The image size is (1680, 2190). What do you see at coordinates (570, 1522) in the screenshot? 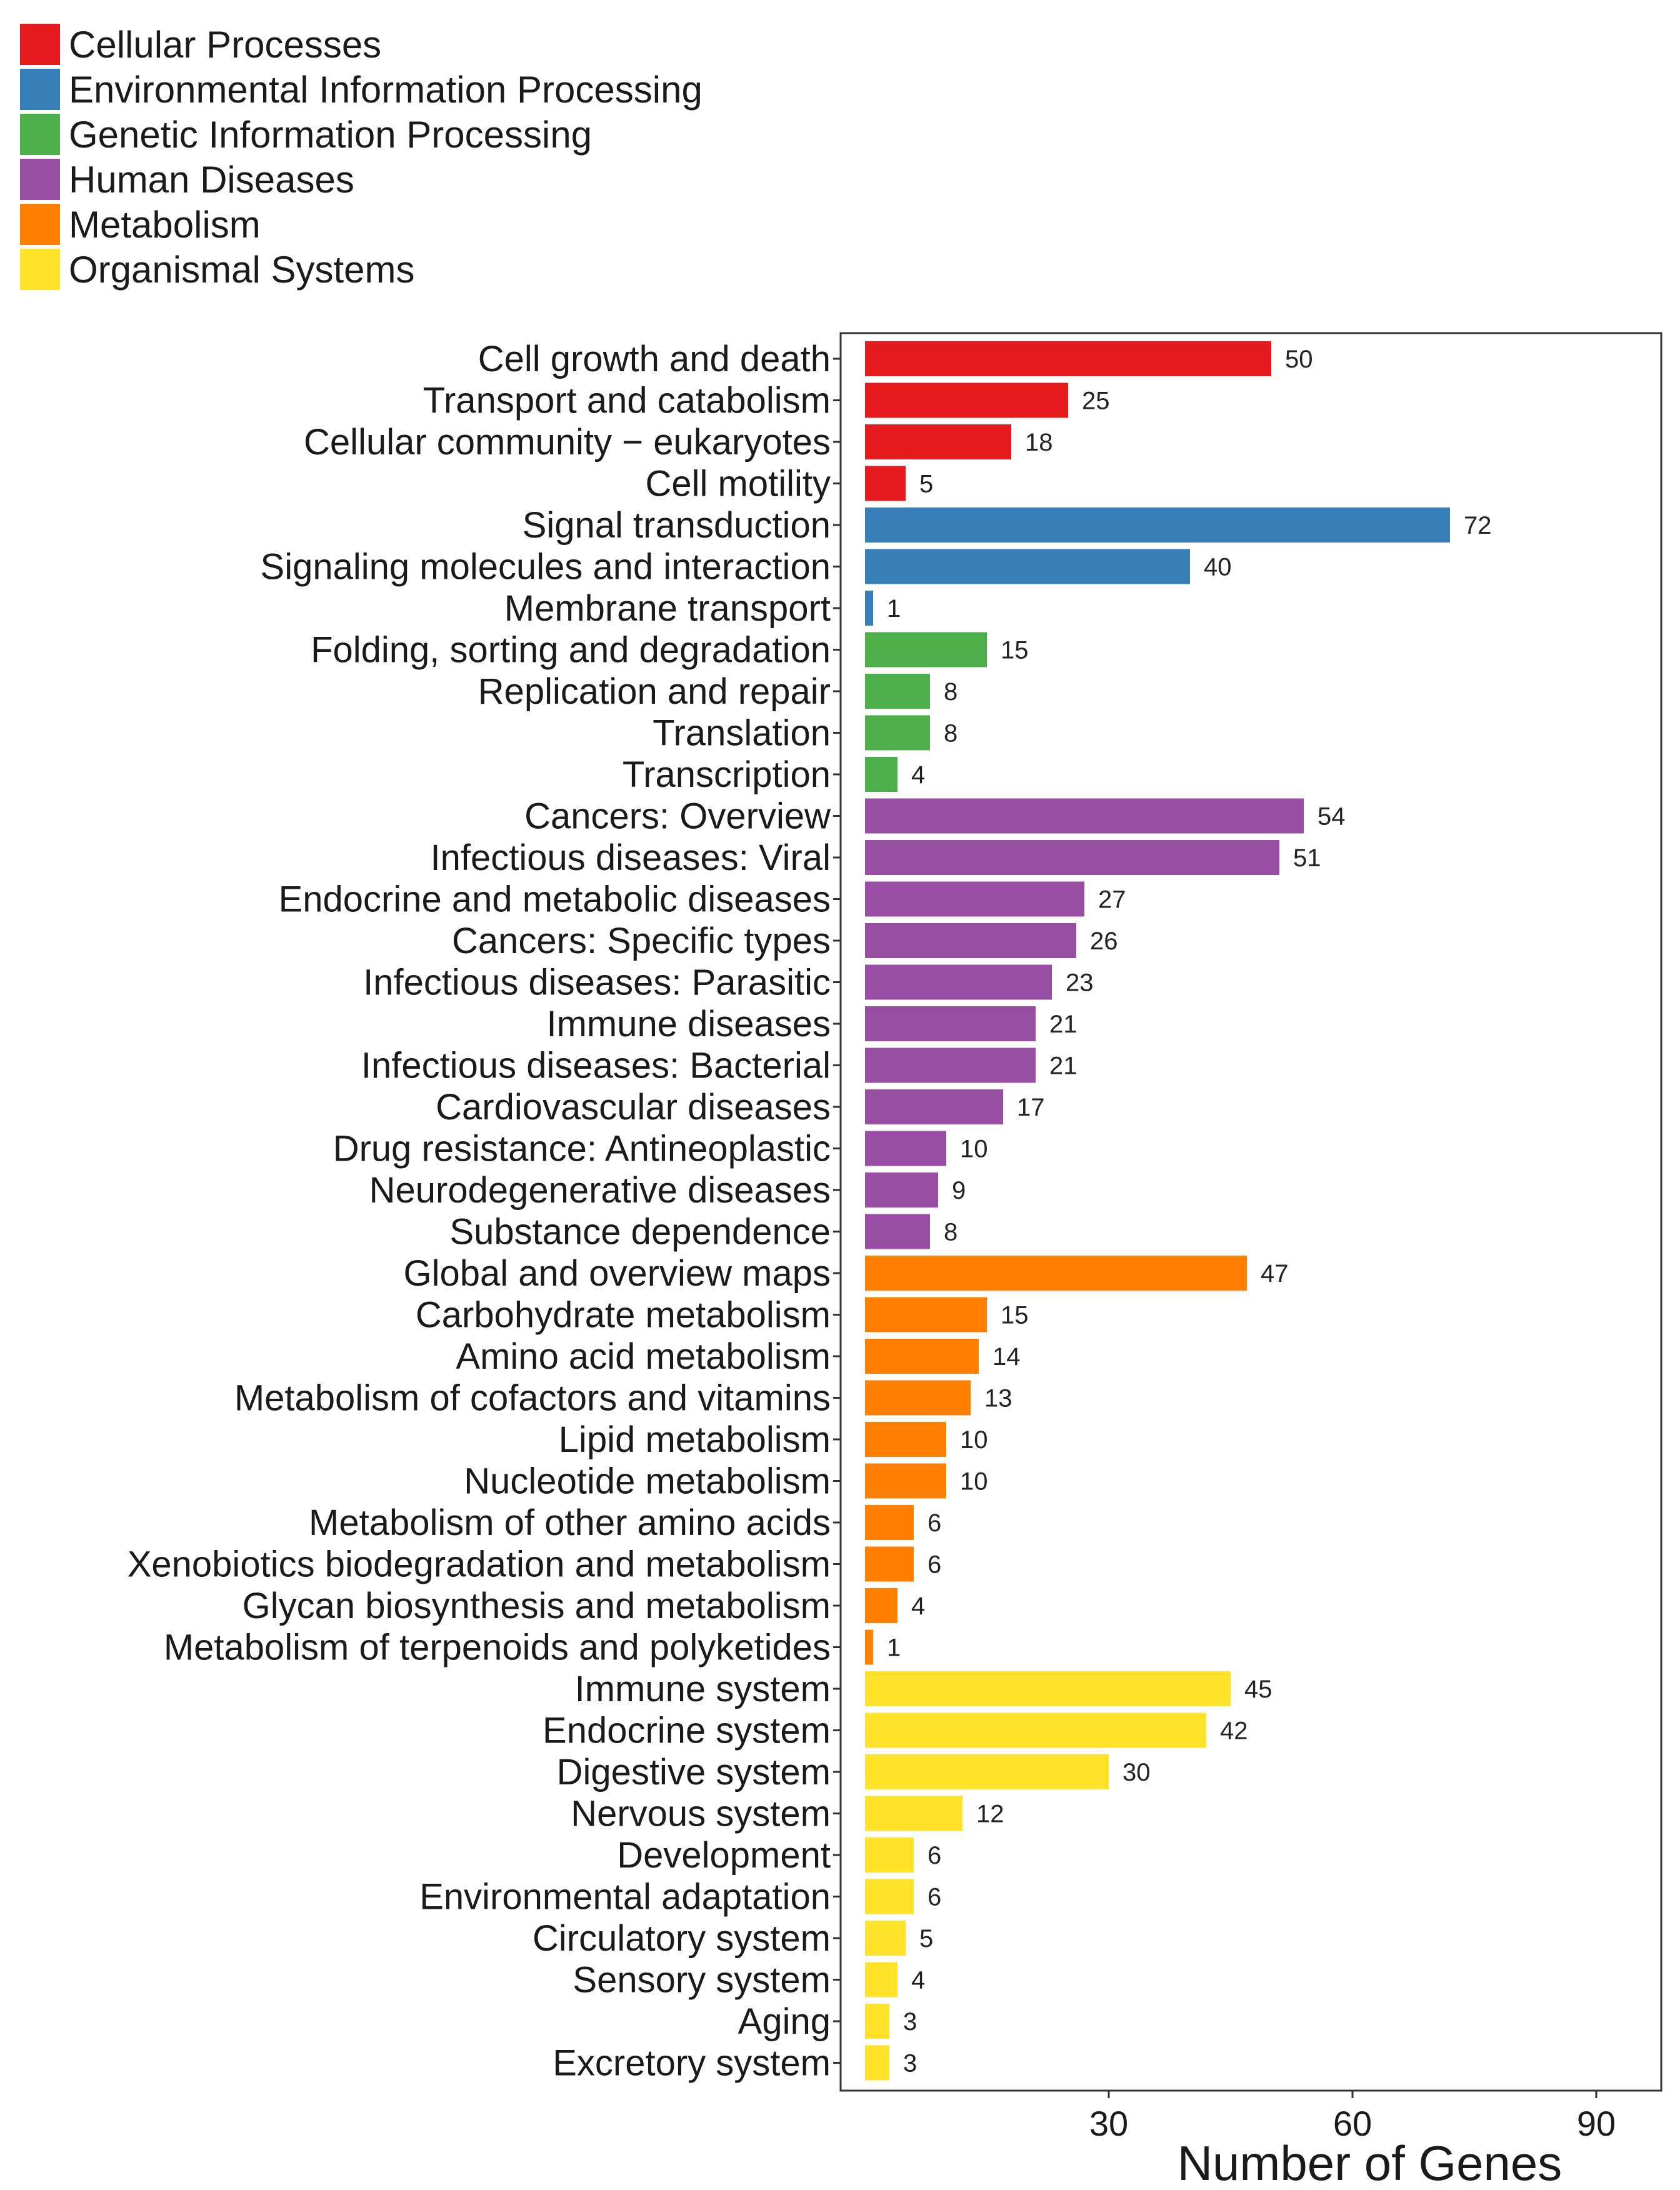
I see `category-label-metabolism-of-other-amino-acids: Metabolism of other amino acids` at bounding box center [570, 1522].